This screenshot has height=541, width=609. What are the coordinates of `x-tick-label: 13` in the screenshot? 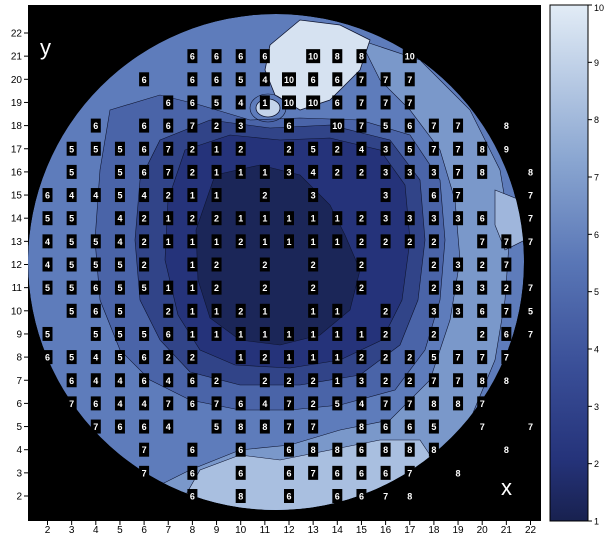 It's located at (314, 530).